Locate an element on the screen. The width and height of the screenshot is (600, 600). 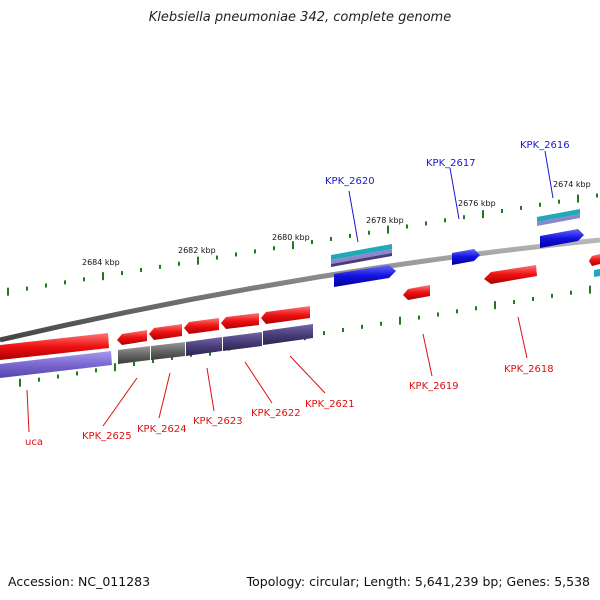
gene-label-uca: uca is located at coordinates (34, 442).